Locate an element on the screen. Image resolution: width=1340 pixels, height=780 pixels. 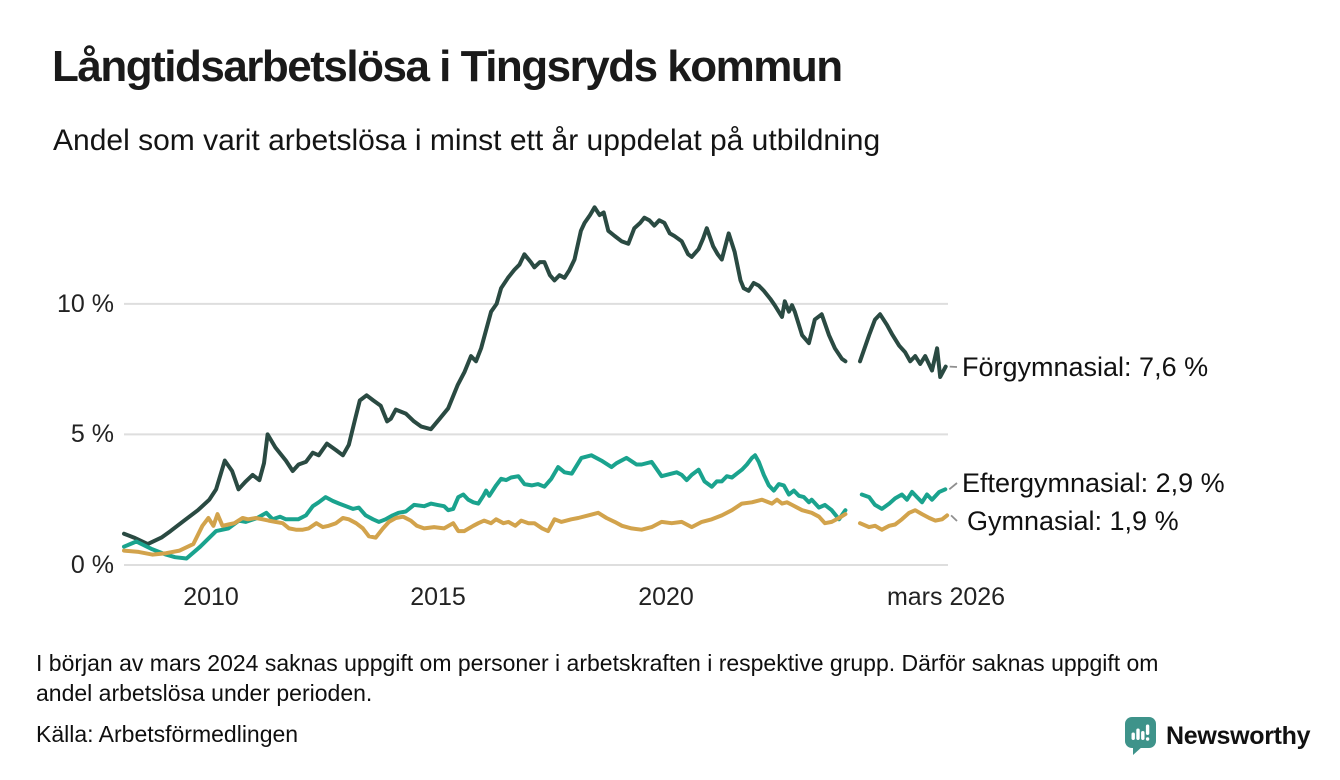
y-tick-10: 10 % is located at coordinates (85, 304).